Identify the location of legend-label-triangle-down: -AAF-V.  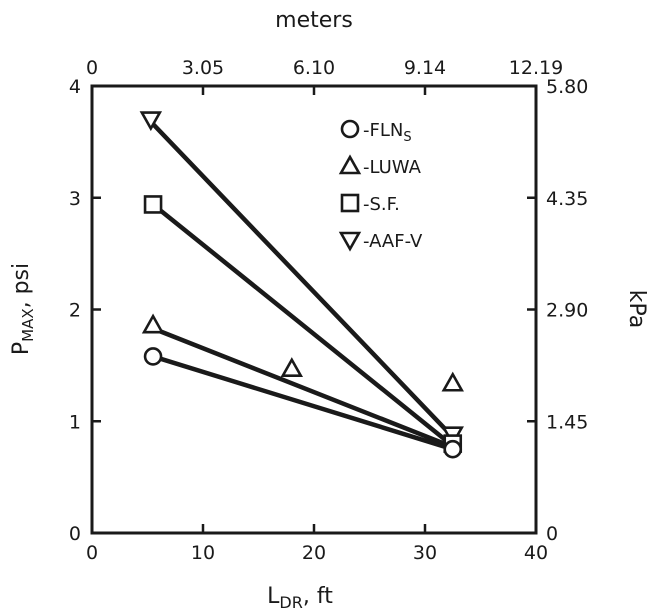
(393, 241).